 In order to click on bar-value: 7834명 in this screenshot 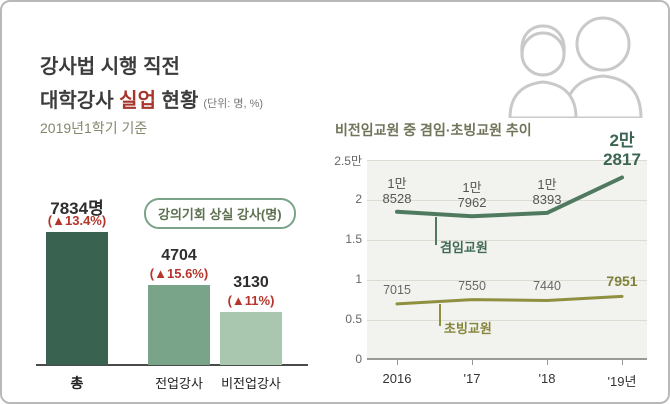, I will do `click(77, 208)`.